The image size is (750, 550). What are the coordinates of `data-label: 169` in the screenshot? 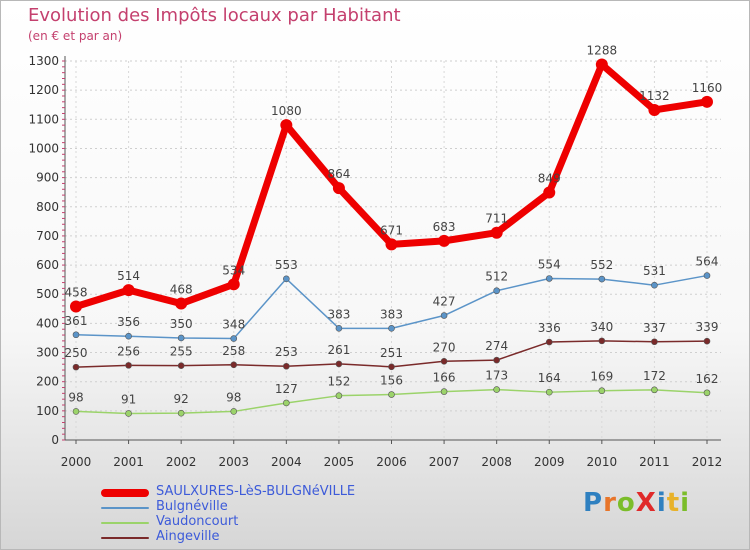 It's located at (601, 377).